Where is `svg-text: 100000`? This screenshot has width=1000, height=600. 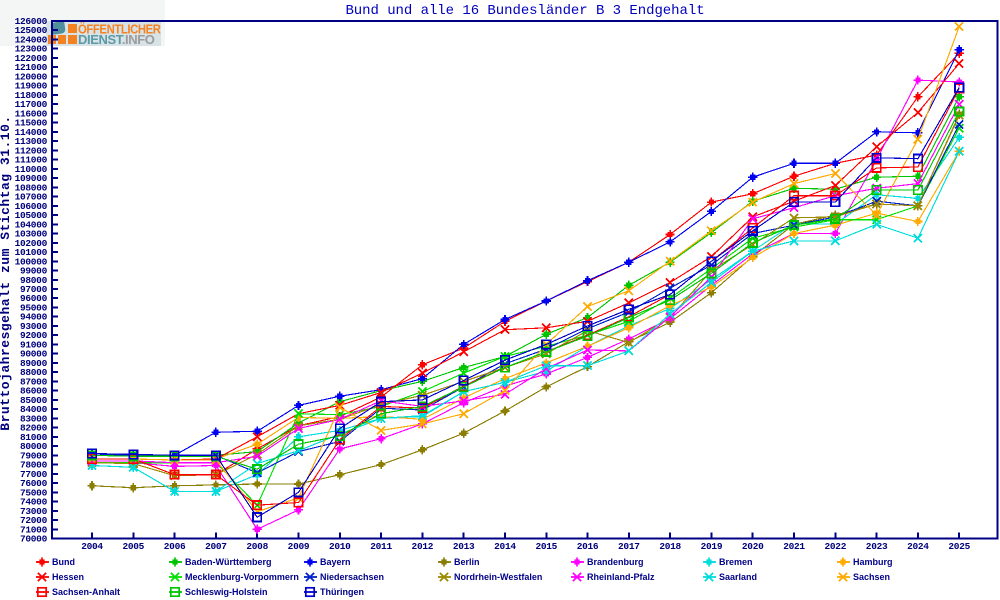
svg-text: 100000 is located at coordinates (31, 261).